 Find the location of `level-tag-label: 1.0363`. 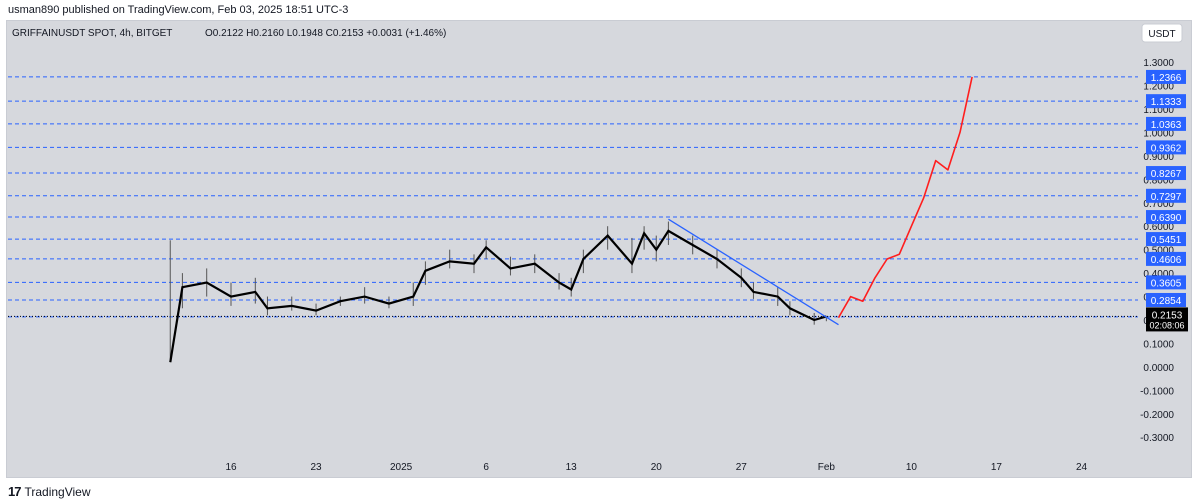

level-tag-label: 1.0363 is located at coordinates (1166, 125).